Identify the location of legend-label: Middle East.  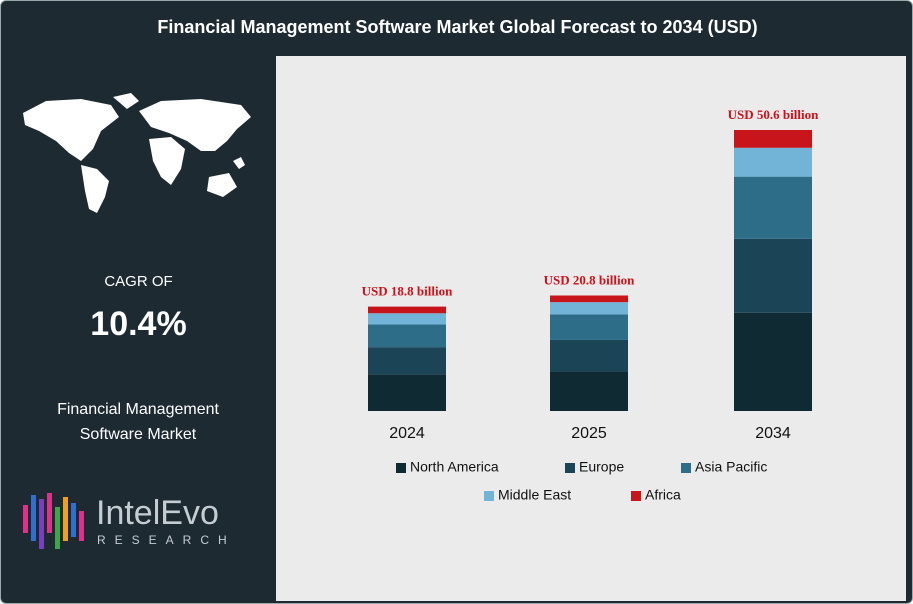
(534, 495).